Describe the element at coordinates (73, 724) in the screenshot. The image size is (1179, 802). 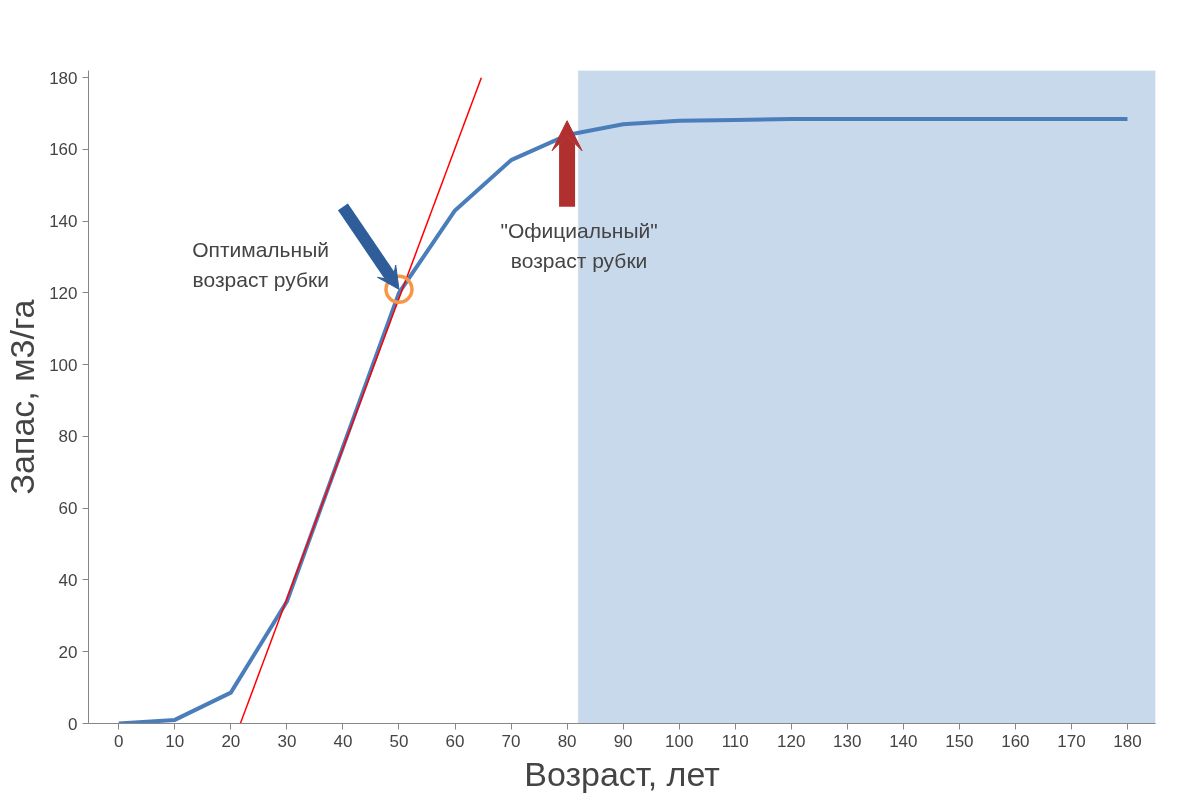
I see `y-tick-label: 0` at that location.